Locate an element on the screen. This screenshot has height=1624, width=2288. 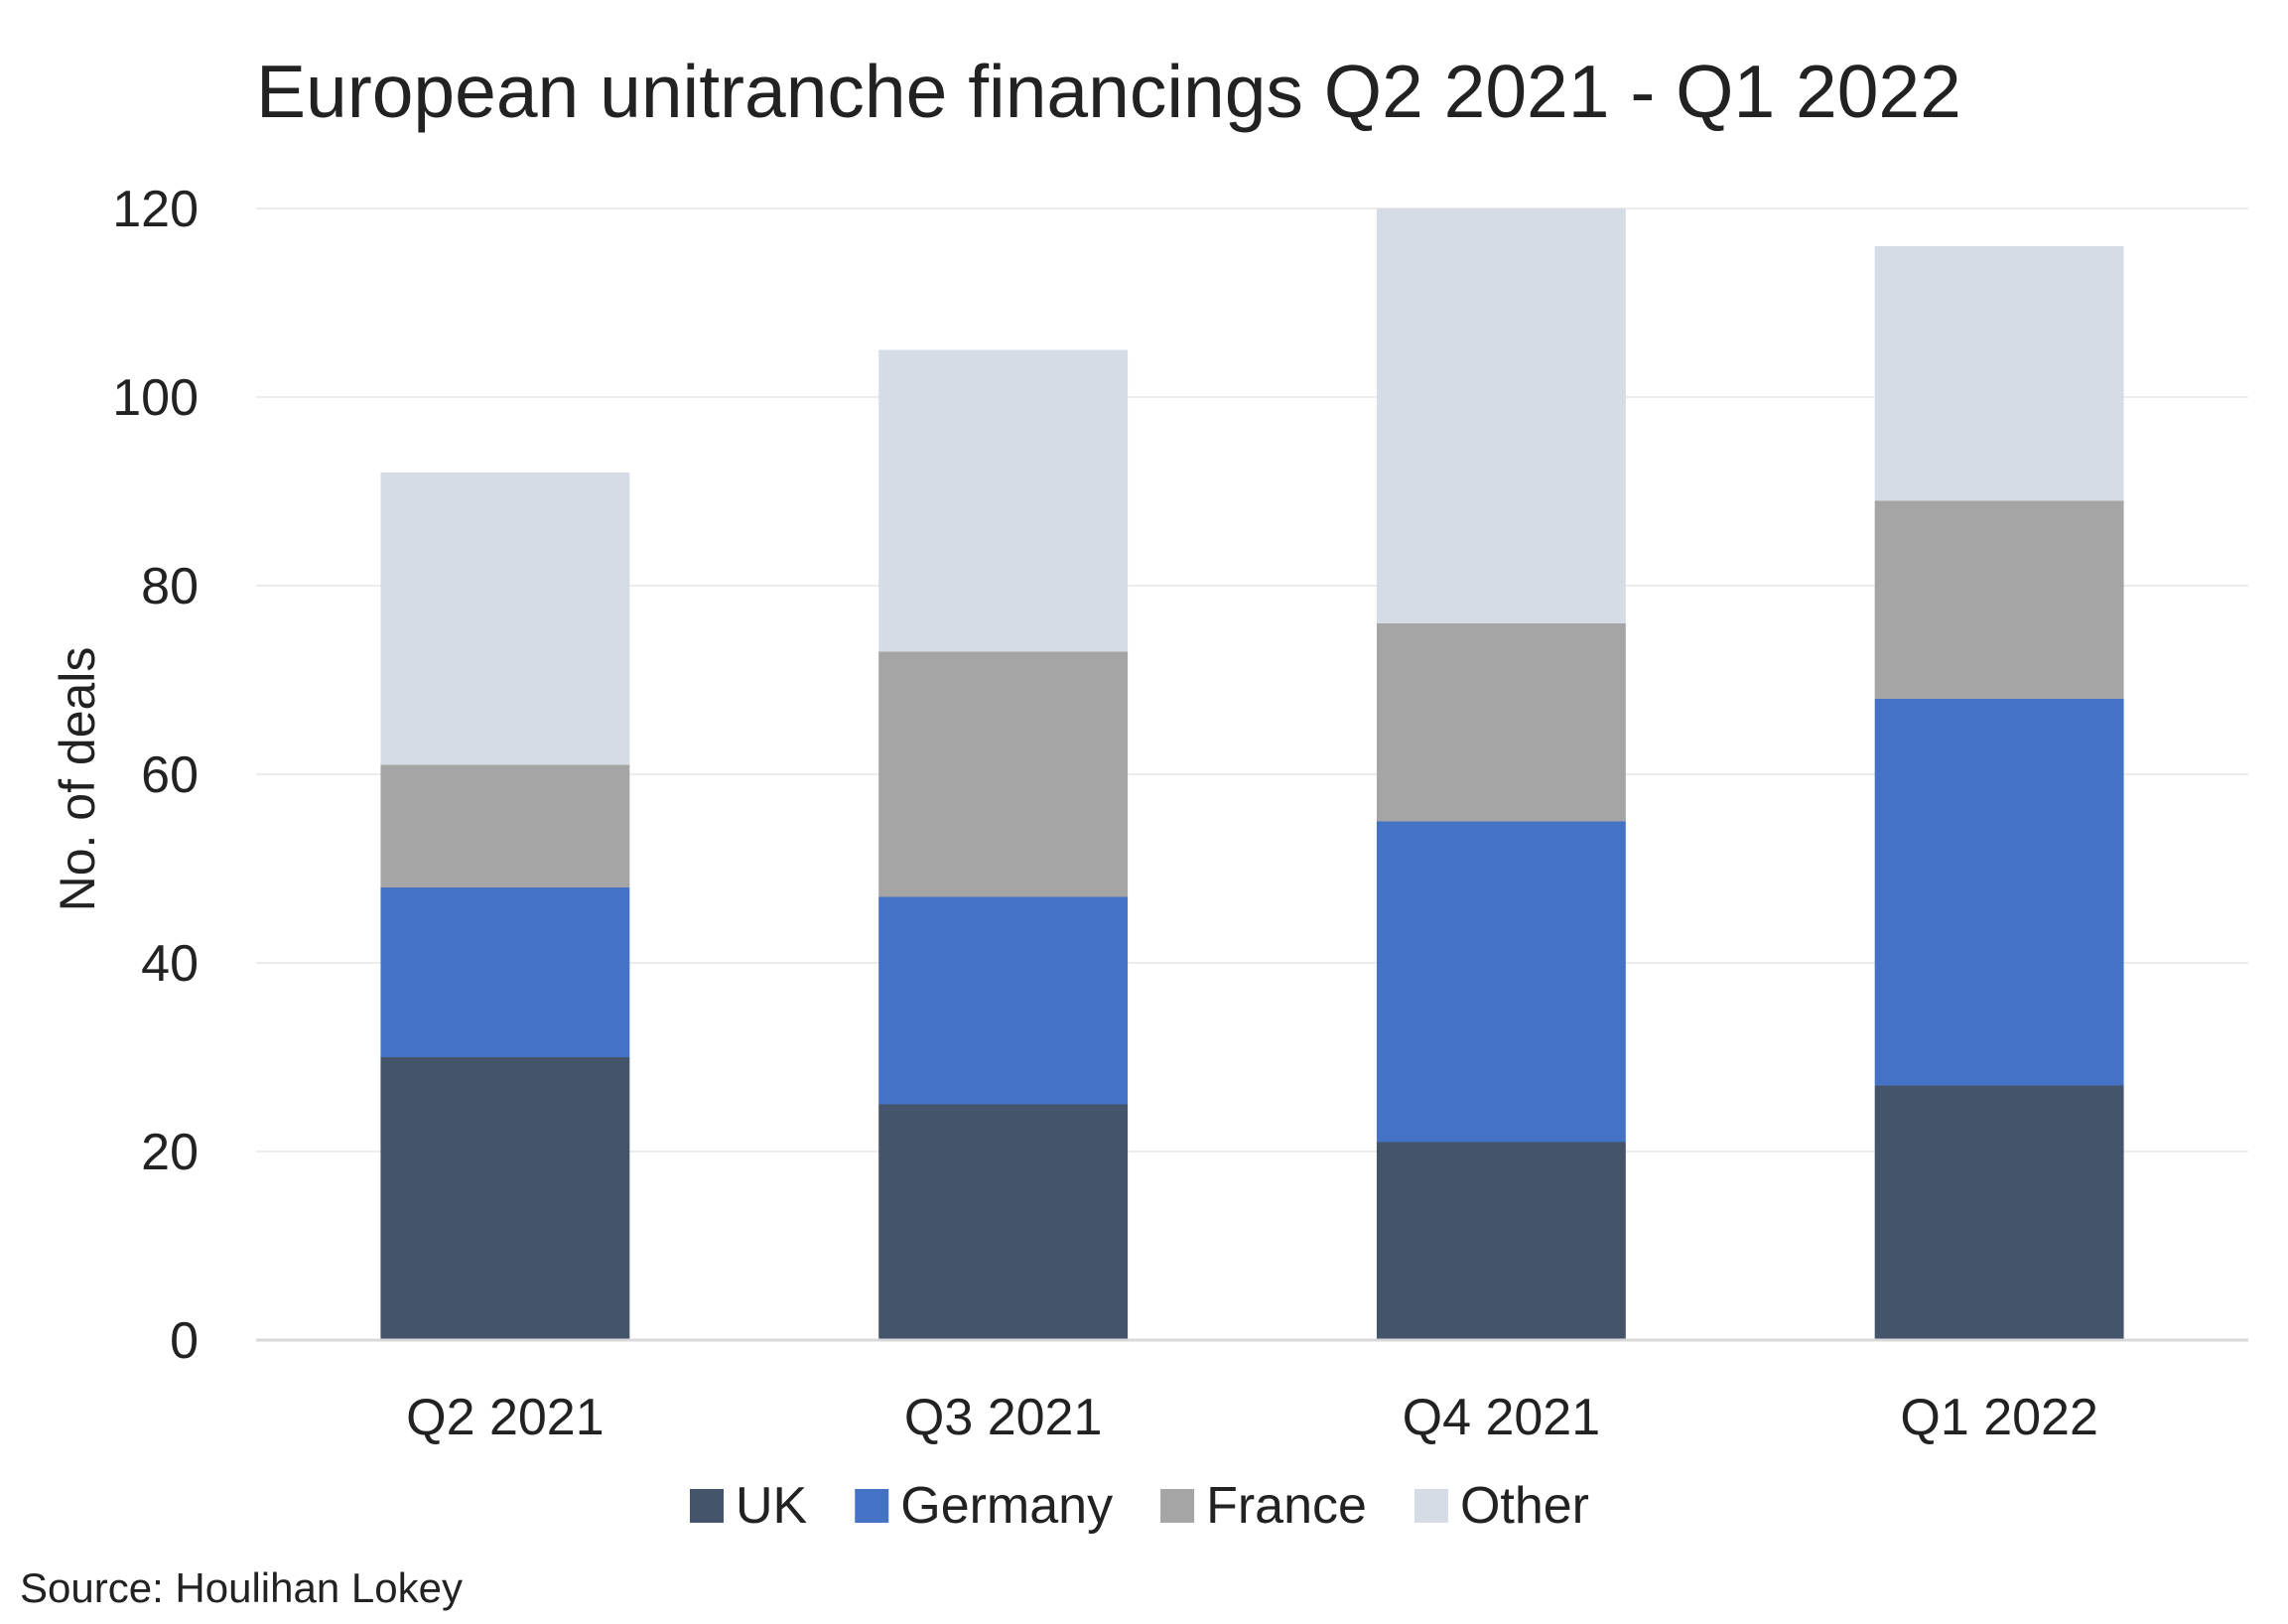
legend-item-germany: Germany is located at coordinates (984, 1506).